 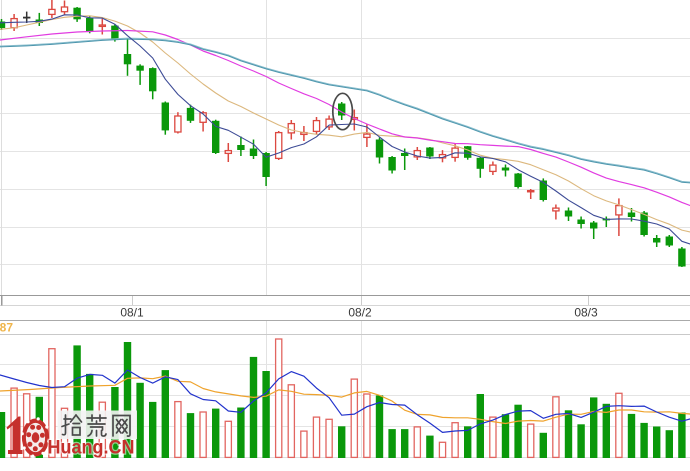 What do you see at coordinates (6, 328) in the screenshot?
I see `svg-text: 87` at bounding box center [6, 328].